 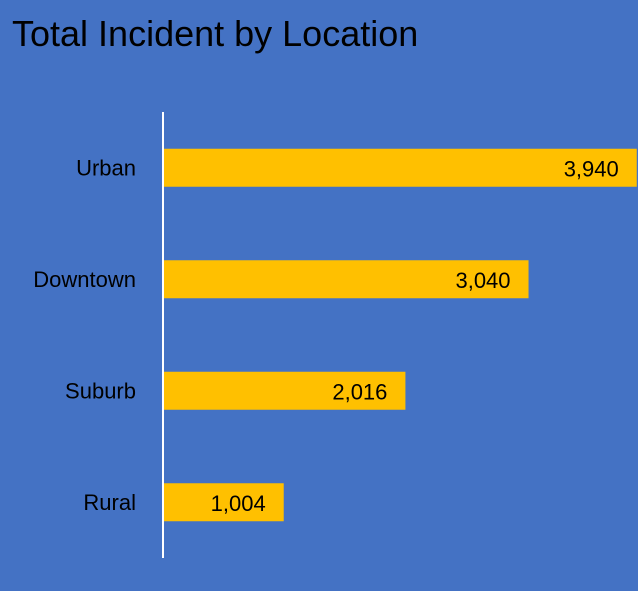 What do you see at coordinates (109, 502) in the screenshot?
I see `category-label-rural: Rural` at bounding box center [109, 502].